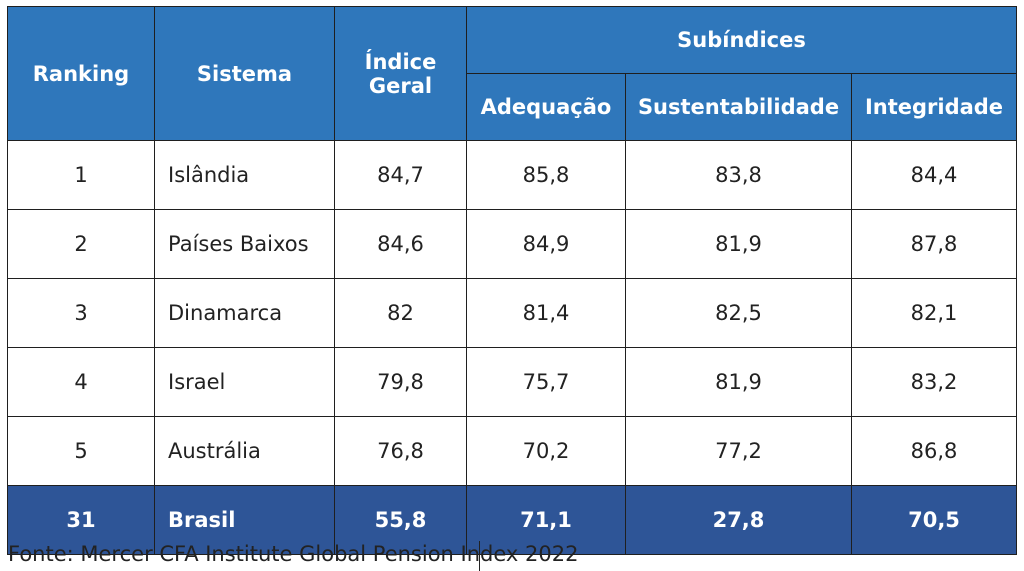 The height and width of the screenshot is (571, 1024). What do you see at coordinates (738, 451) in the screenshot?
I see `cell-sustentabilidade: 77,2` at bounding box center [738, 451].